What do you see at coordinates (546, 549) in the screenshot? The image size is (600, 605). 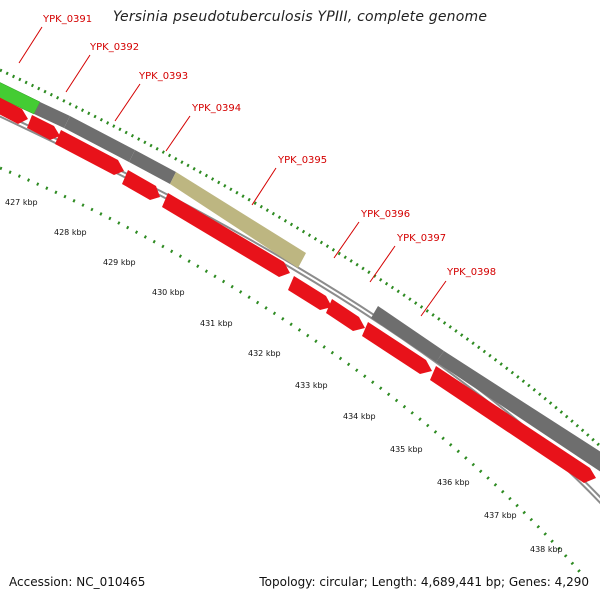 I see `scale-label: 438 kbp` at bounding box center [546, 549].